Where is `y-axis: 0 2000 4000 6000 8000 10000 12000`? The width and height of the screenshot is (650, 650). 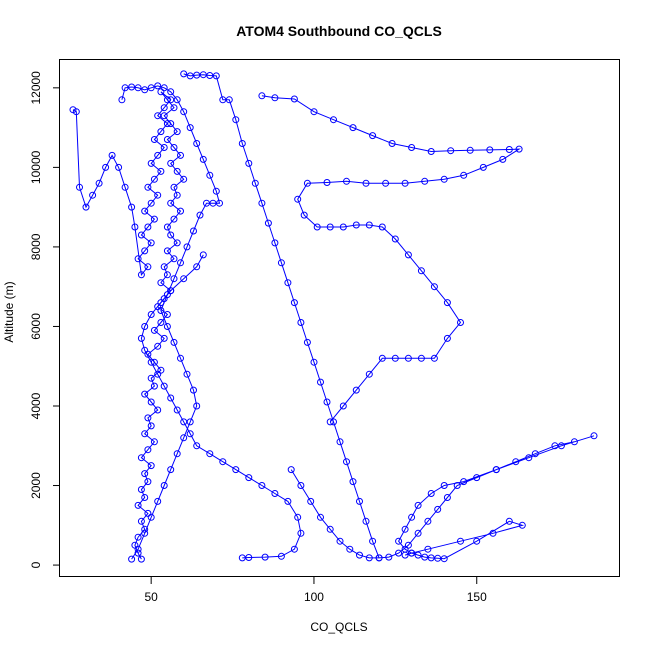
y-axis: 0 2000 4000 6000 8000 10000 12000 is located at coordinates (44, 319).